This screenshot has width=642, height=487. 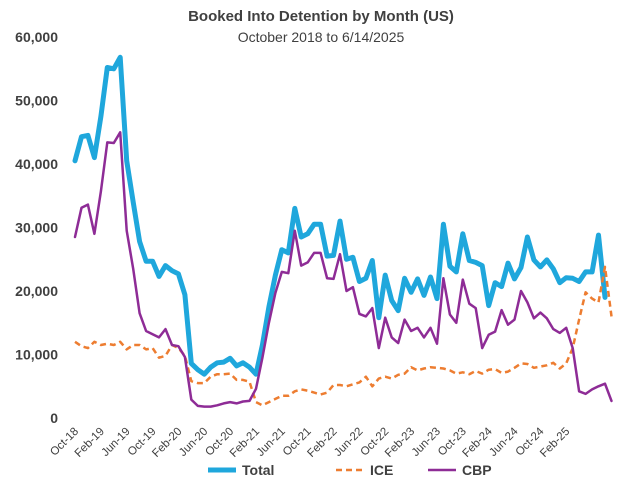 I want to click on y-tick-label: 40,000, so click(x=36, y=164).